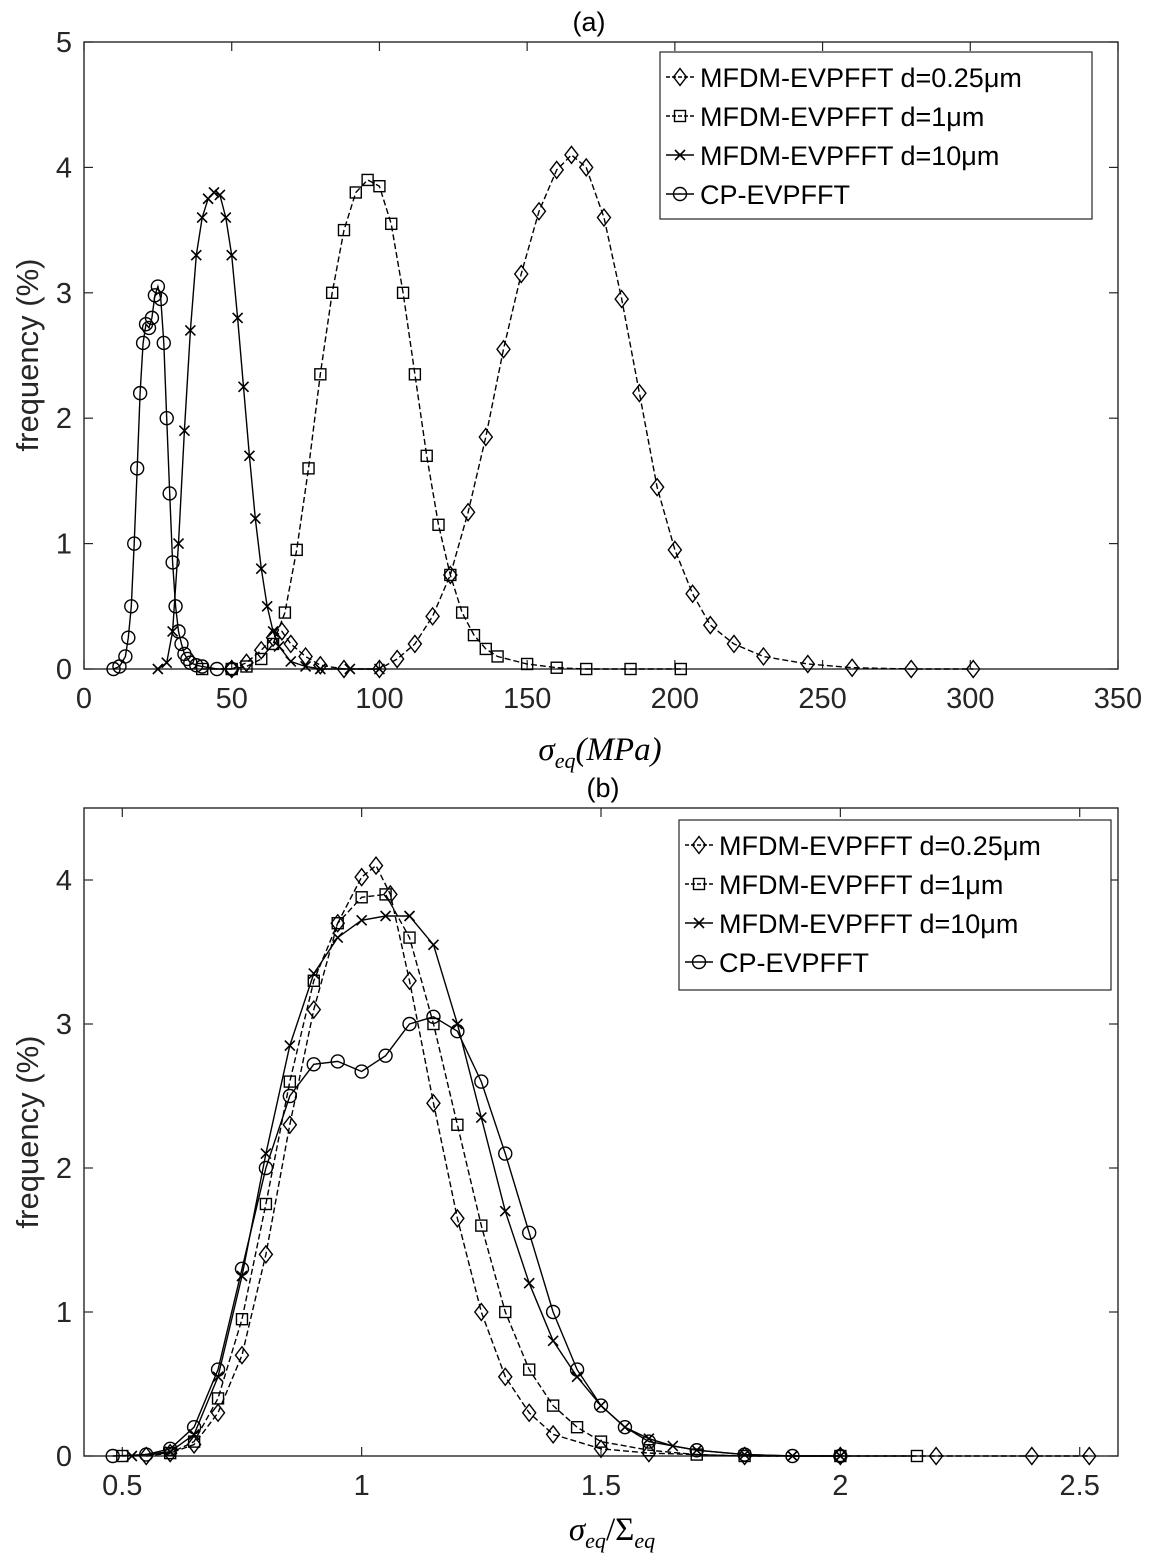 The height and width of the screenshot is (1558, 1166). Describe the element at coordinates (64, 43) in the screenshot. I see `y-tick-label: 5` at that location.